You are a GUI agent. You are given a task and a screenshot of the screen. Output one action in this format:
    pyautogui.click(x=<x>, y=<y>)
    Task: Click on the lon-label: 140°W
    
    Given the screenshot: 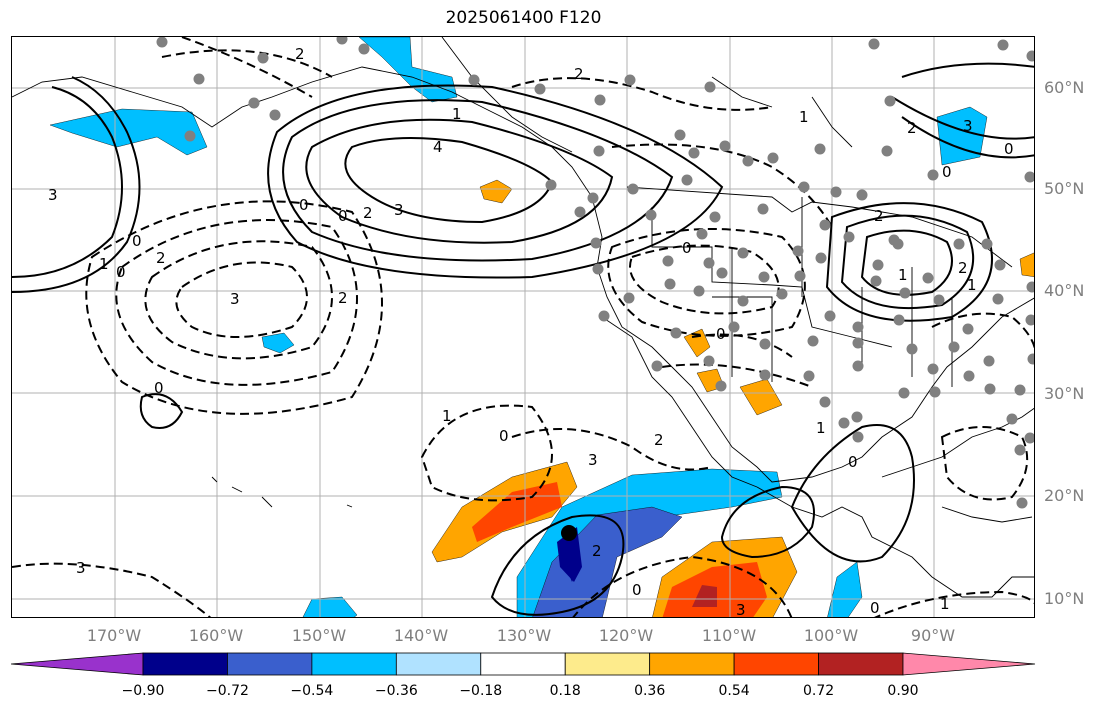 What is the action you would take?
    pyautogui.click(x=421, y=635)
    